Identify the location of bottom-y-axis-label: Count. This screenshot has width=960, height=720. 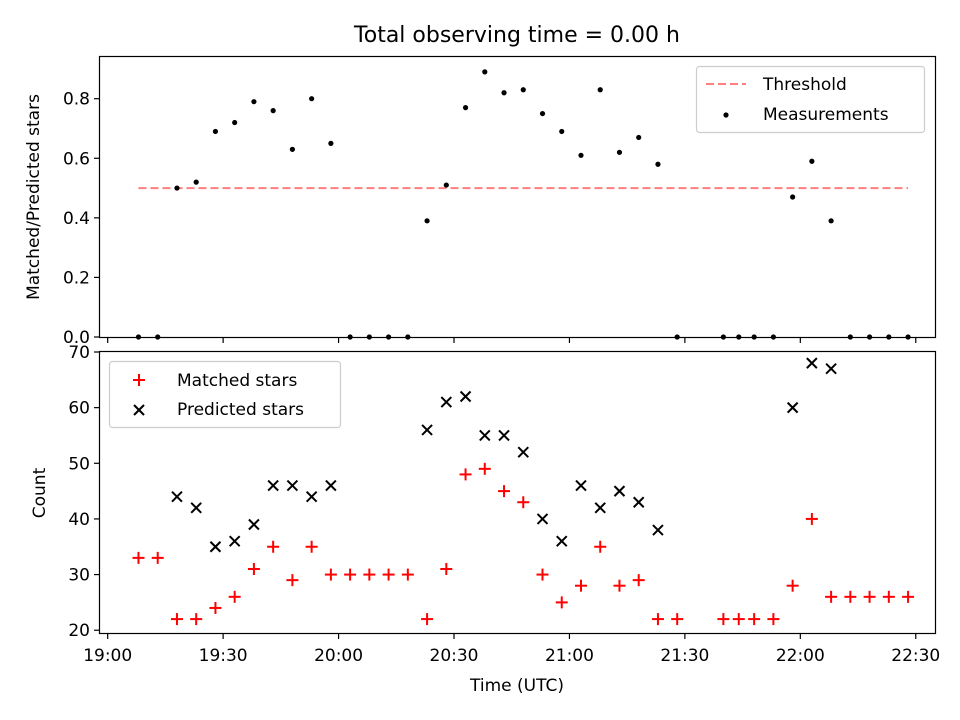
(40, 492).